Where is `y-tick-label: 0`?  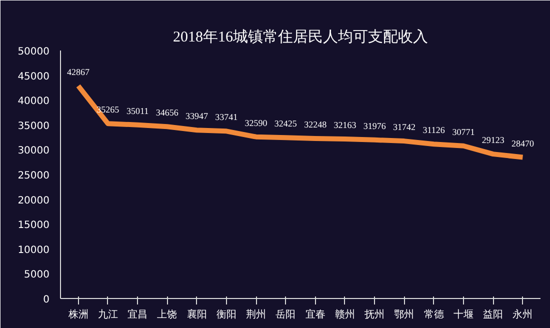
y-tick-label: 0 is located at coordinates (46, 300).